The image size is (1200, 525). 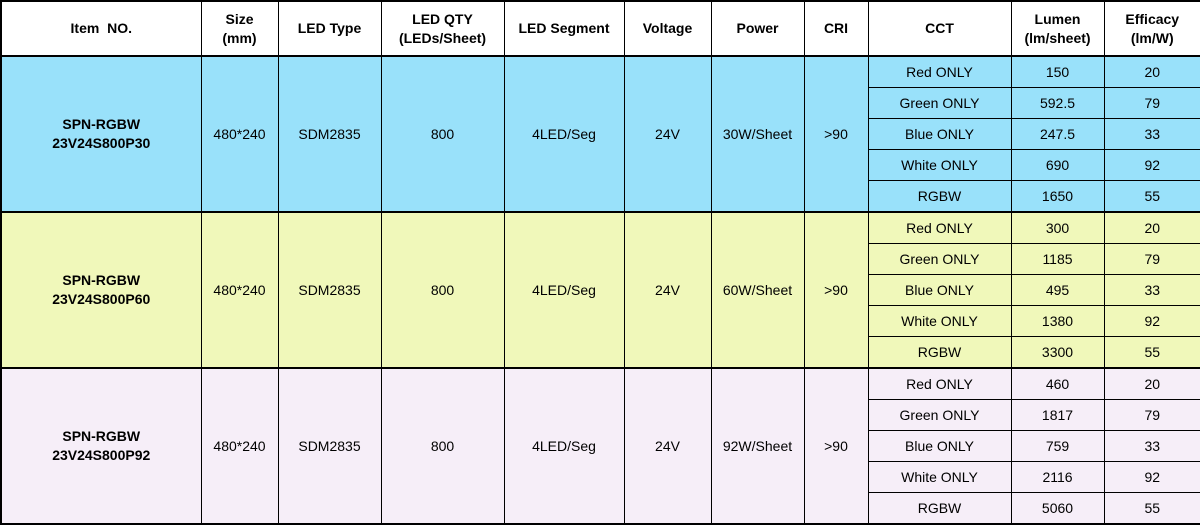 I want to click on size-cell: 480*240, so click(x=239, y=290).